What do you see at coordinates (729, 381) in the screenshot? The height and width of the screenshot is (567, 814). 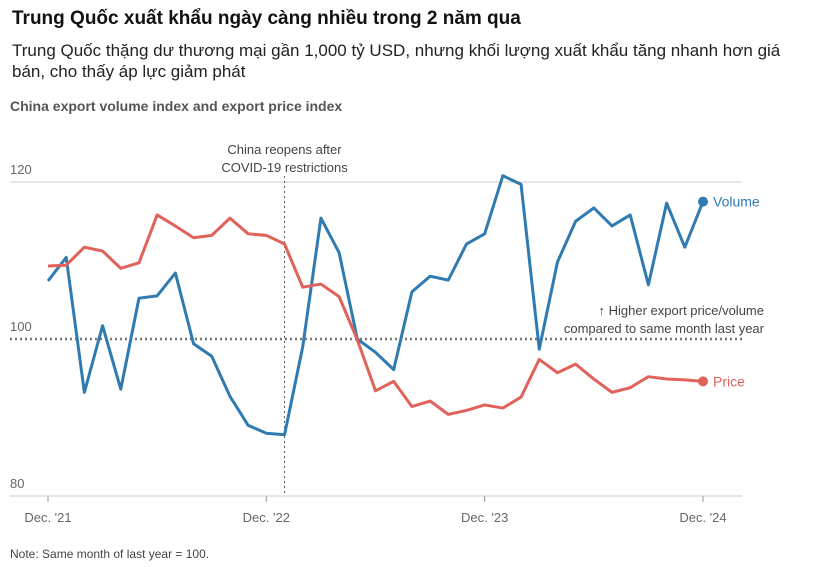 I see `legend-label: Price` at bounding box center [729, 381].